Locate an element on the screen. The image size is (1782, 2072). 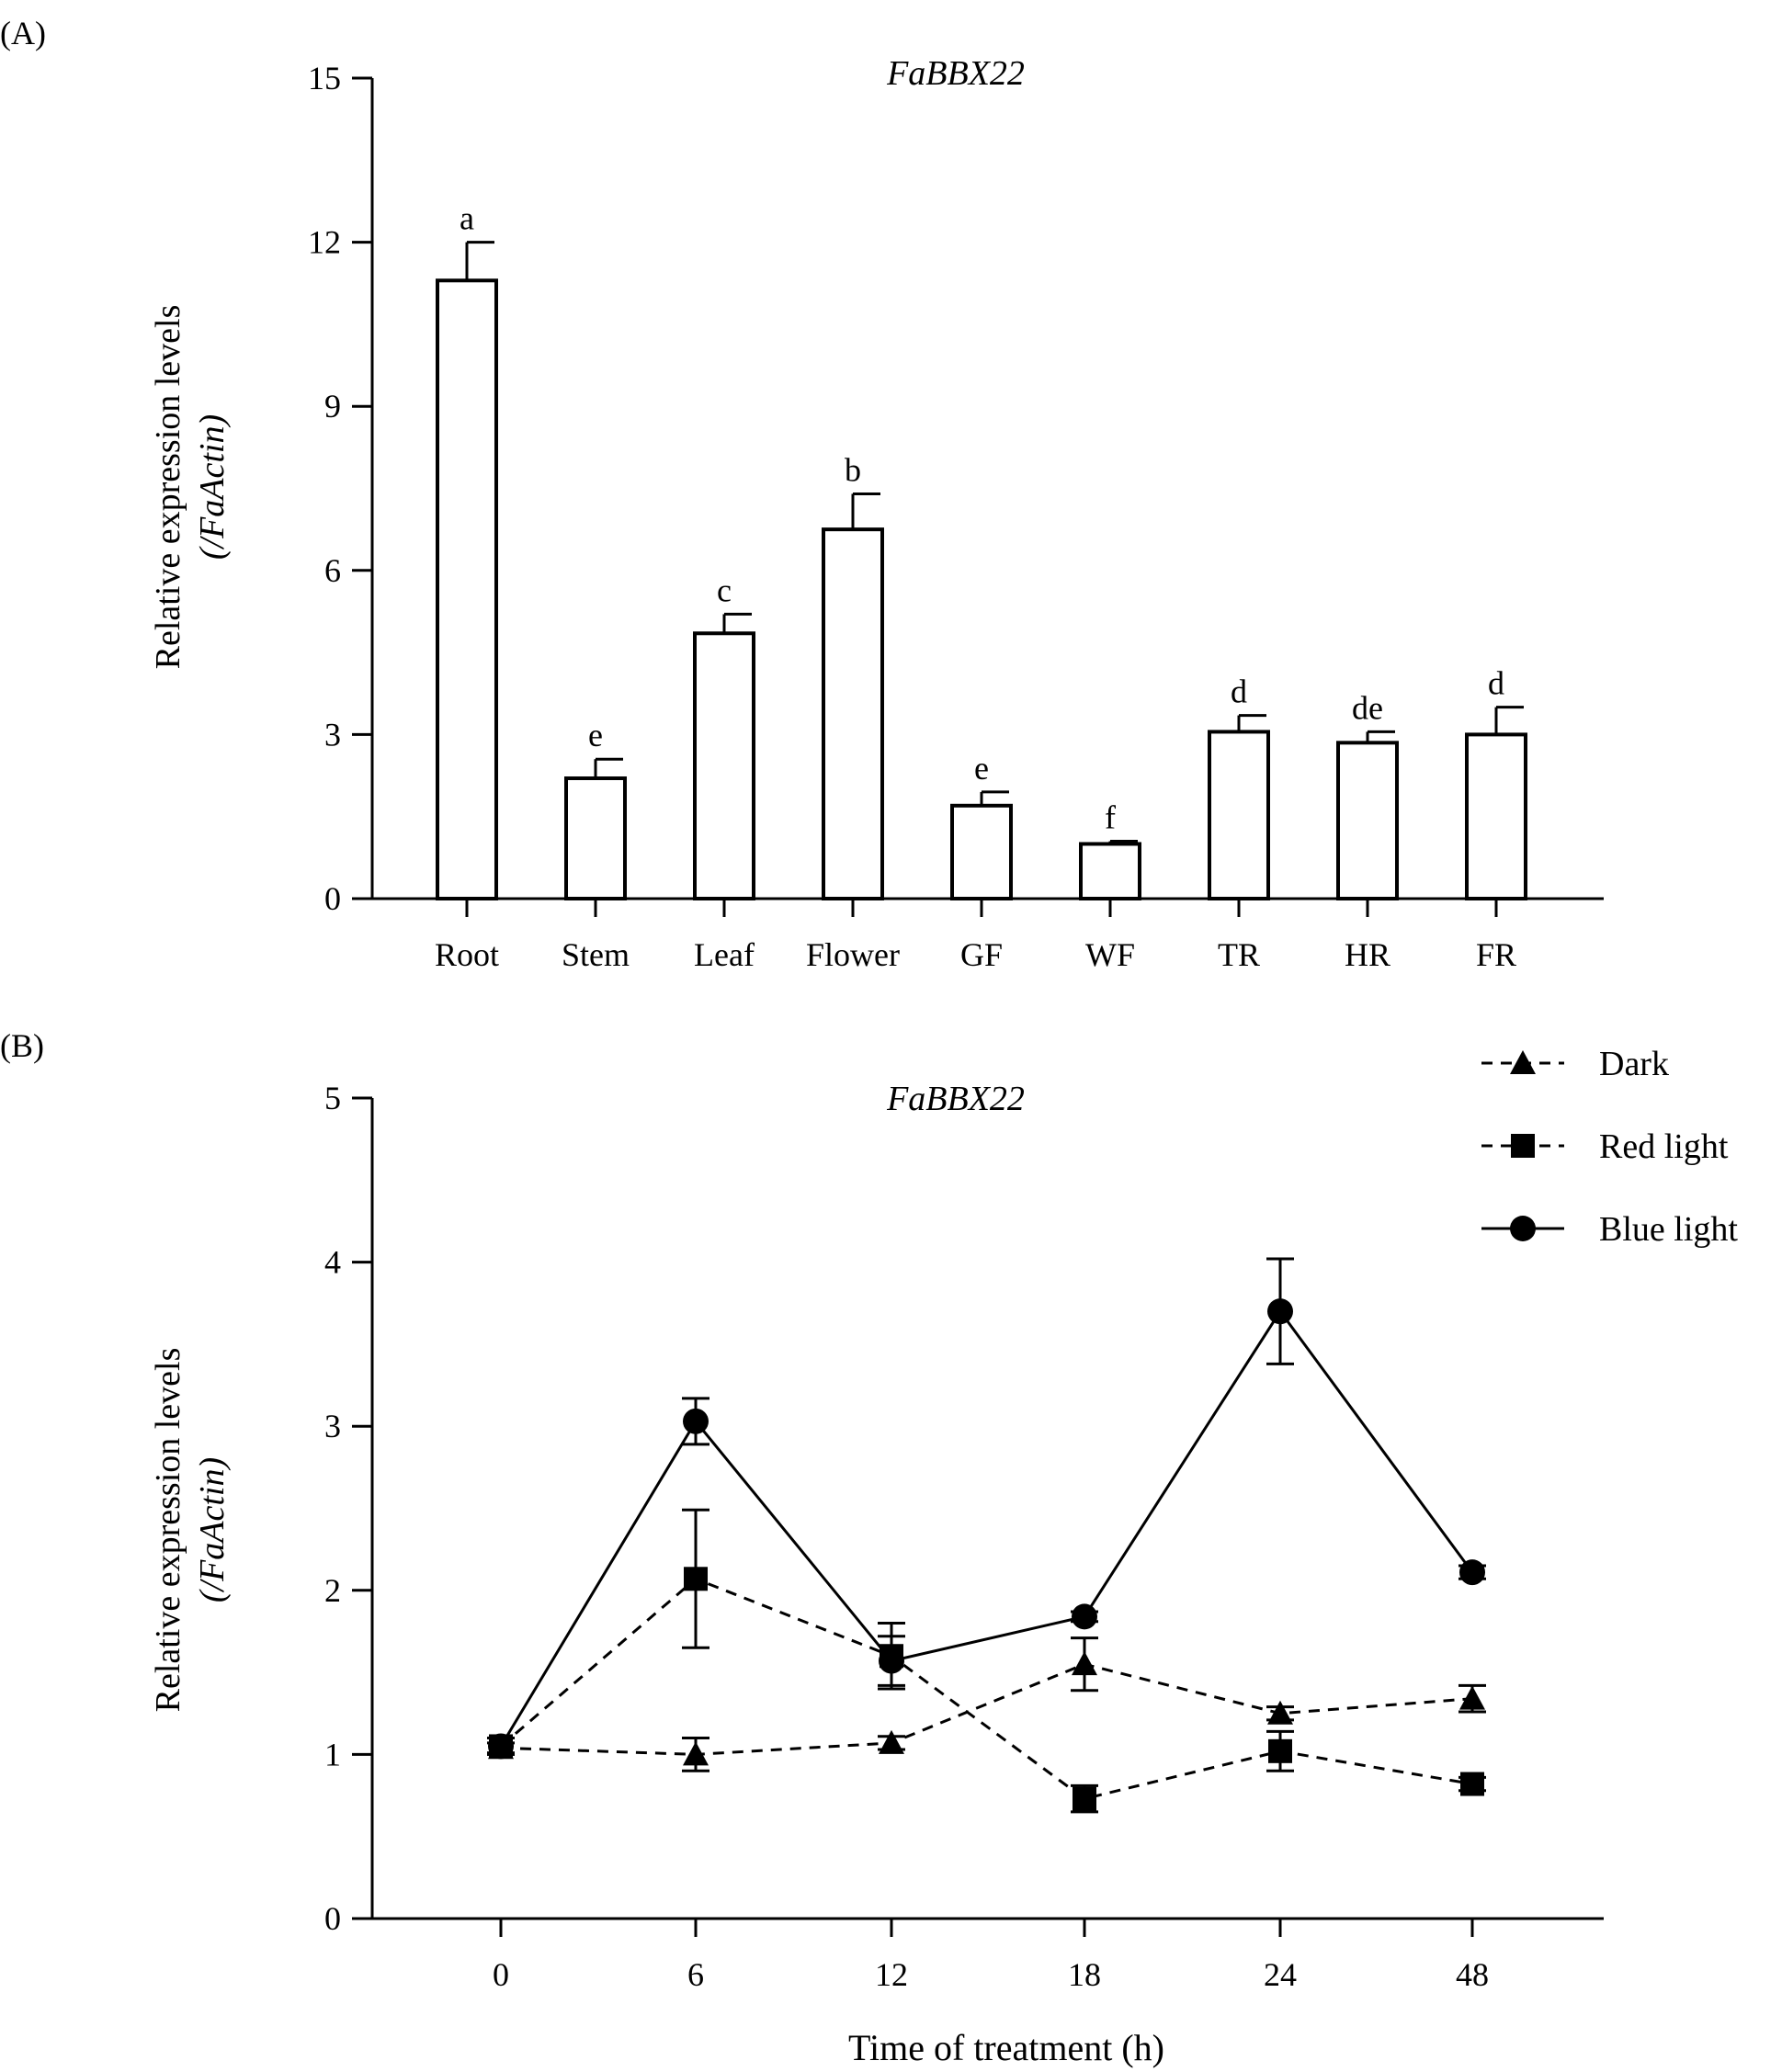
panel-a-y-tick-label: 6 is located at coordinates (332, 570).